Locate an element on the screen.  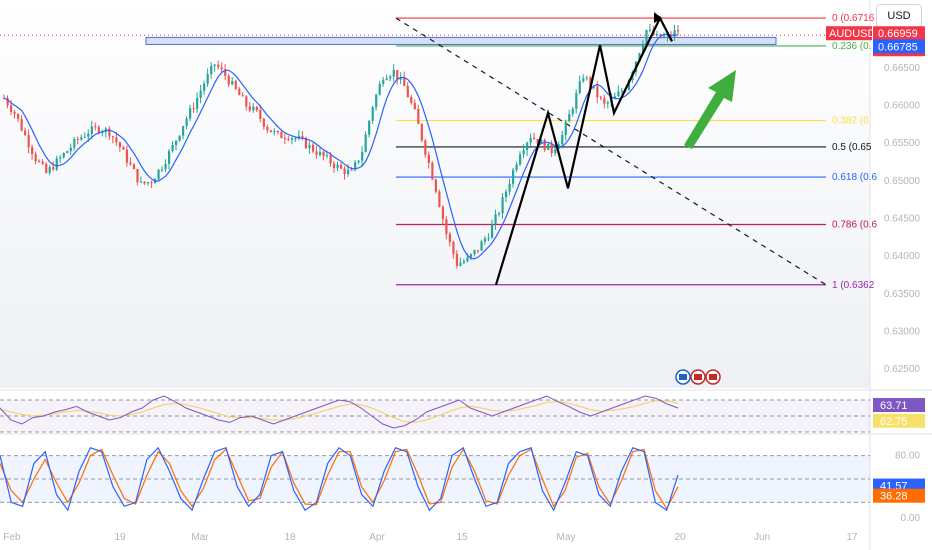
symbol-badge-label: AUDUSD is located at coordinates (852, 34).